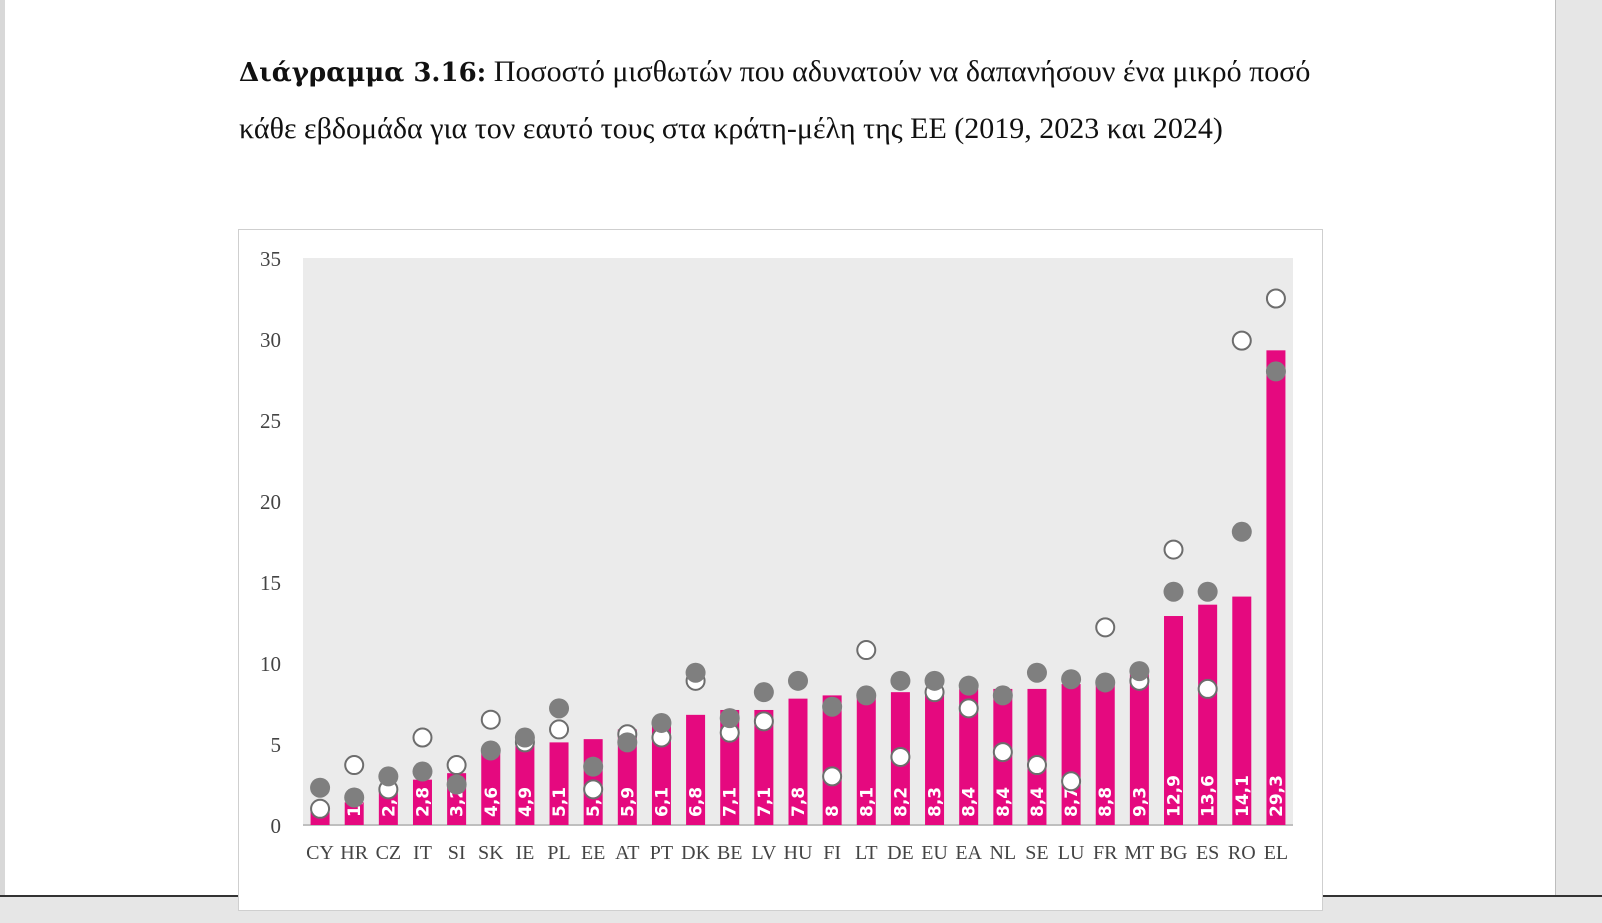  I want to click on filled-marker-lu, so click(1071, 679).